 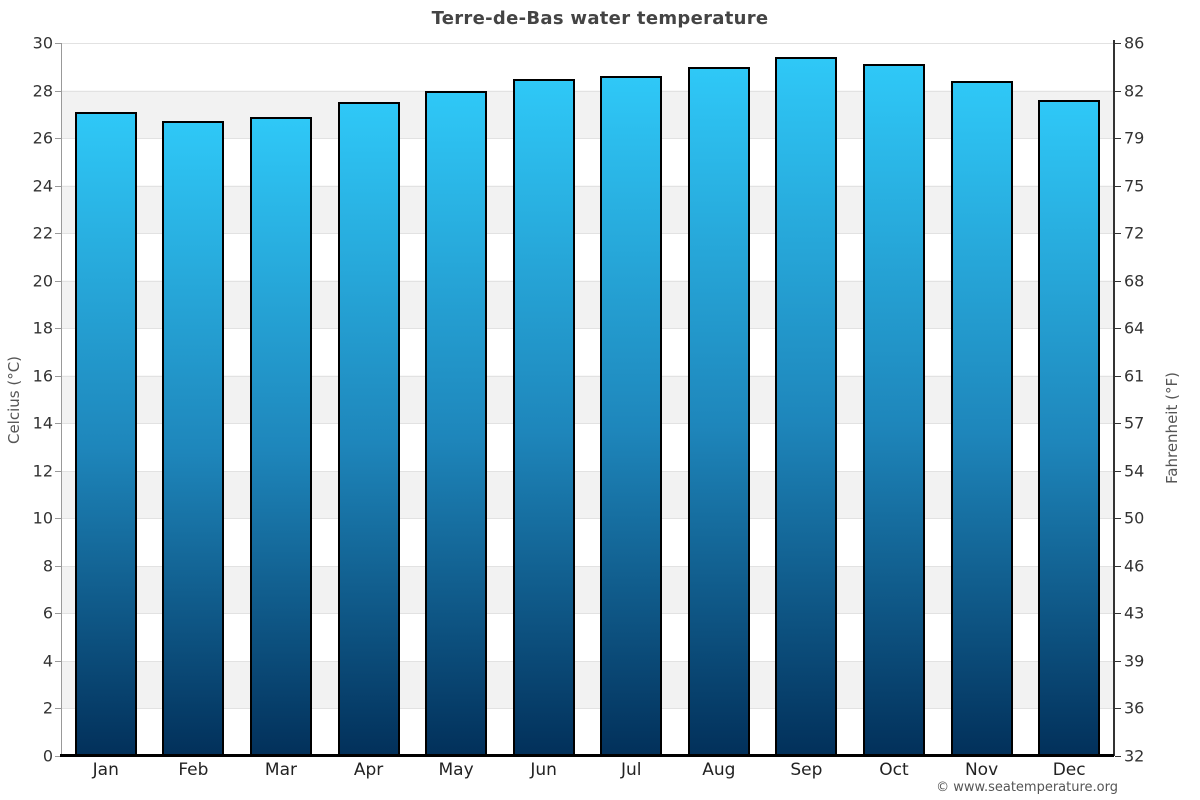 I want to click on bar-sep, so click(x=806, y=406).